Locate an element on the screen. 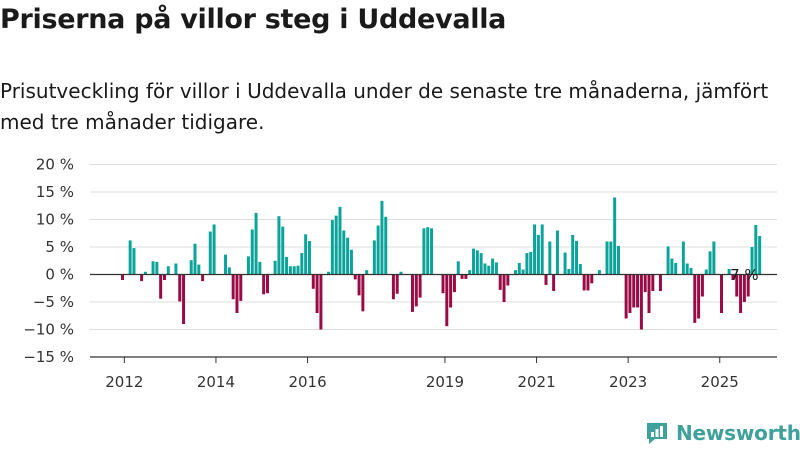 Image resolution: width=800 pixels, height=450 pixels. x-tick-label: 2021 is located at coordinates (536, 382).